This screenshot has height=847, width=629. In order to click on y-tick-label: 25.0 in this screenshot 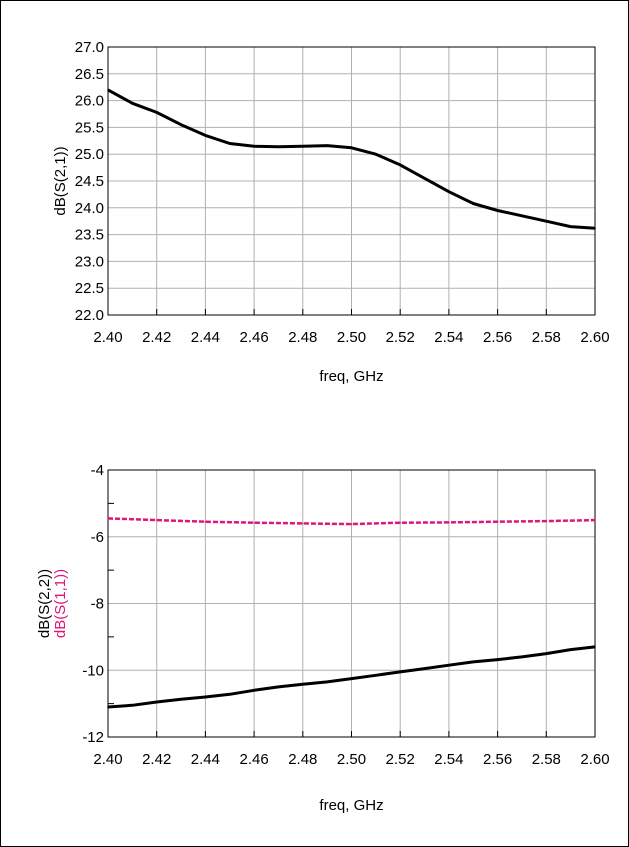, I will do `click(89, 154)`.